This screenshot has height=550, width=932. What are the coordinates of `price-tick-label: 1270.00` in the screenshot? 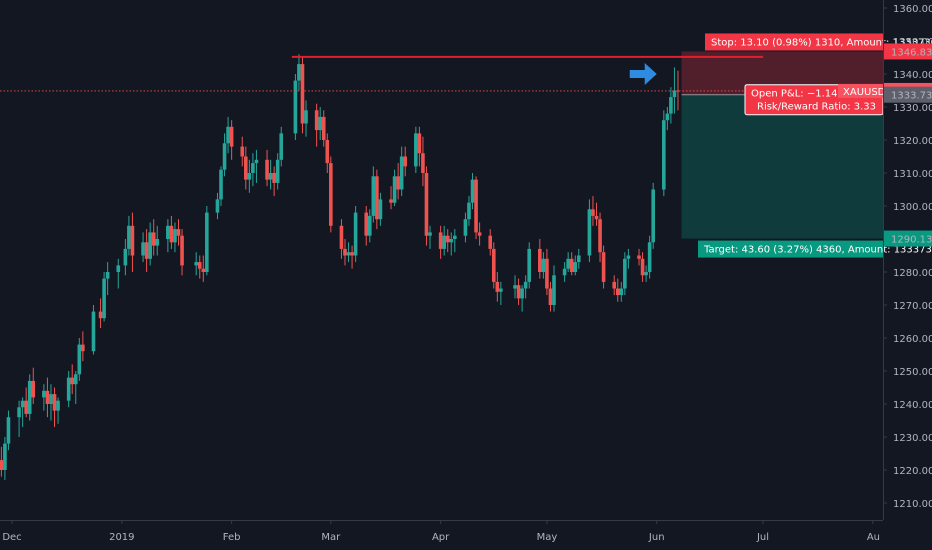 It's located at (912, 306).